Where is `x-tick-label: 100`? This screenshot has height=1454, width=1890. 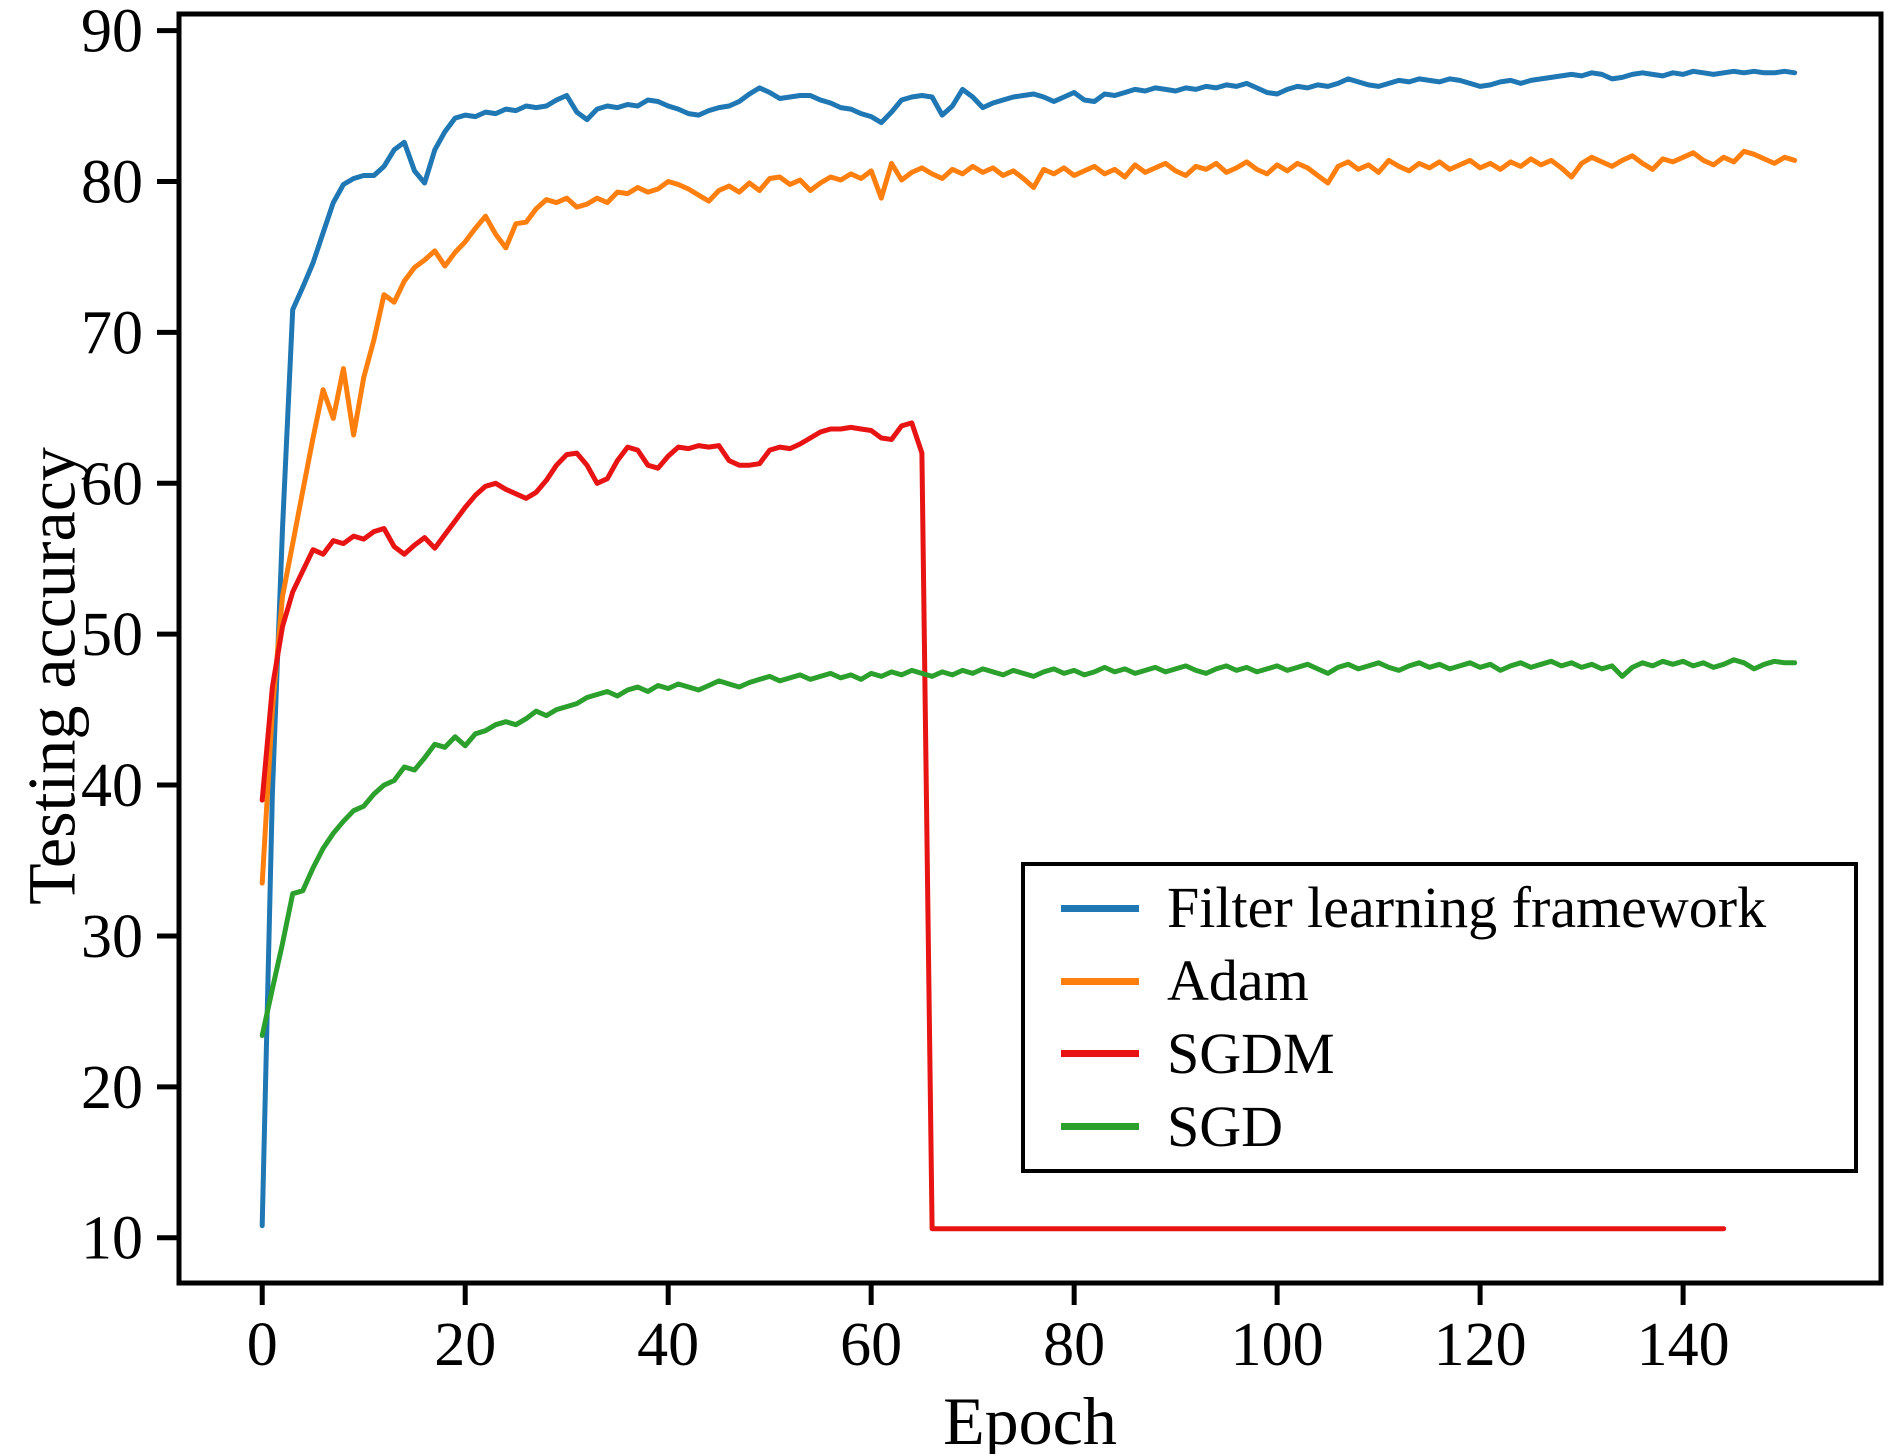
x-tick-label: 100 is located at coordinates (1277, 1345).